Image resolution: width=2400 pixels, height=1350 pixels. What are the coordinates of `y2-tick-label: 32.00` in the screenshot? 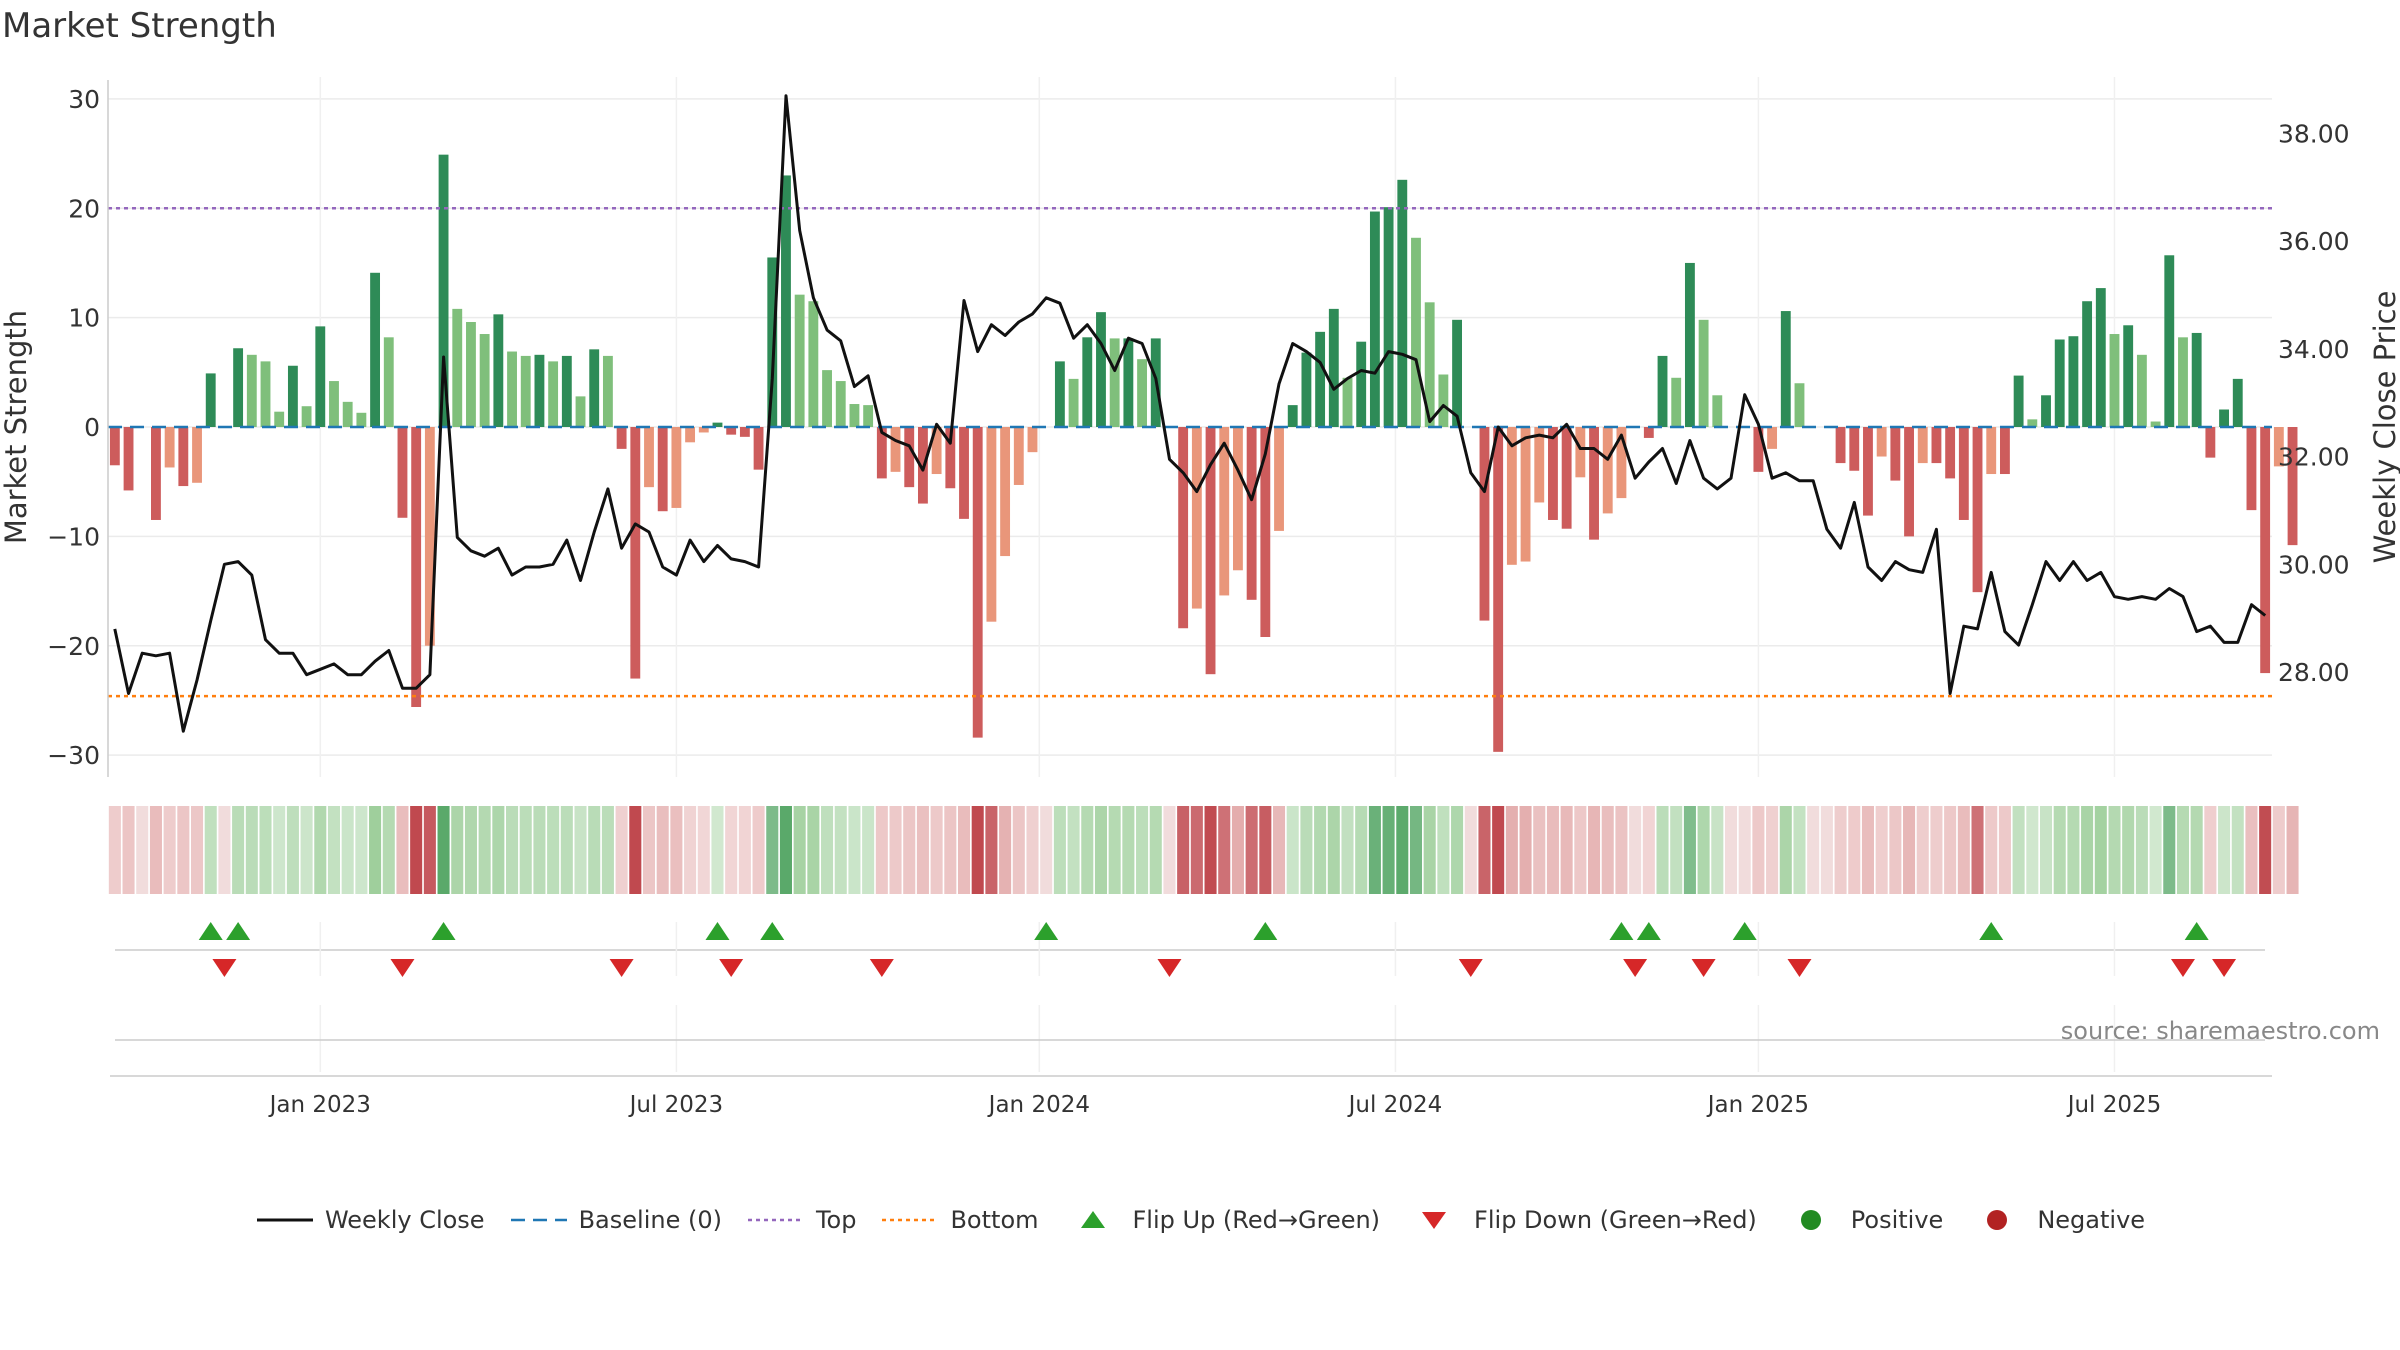 It's located at (2314, 457).